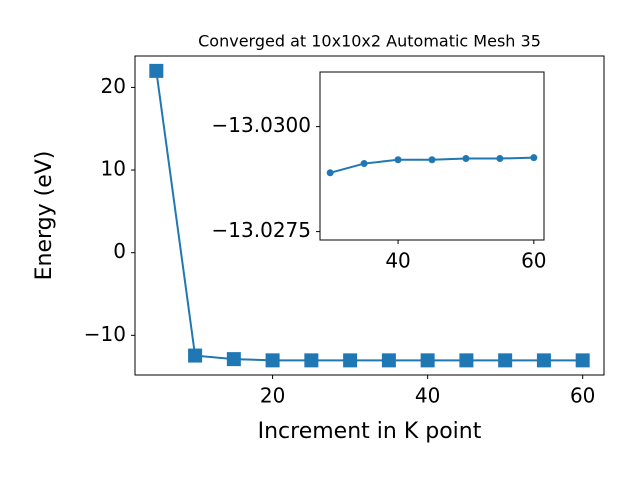 This screenshot has height=480, width=640. What do you see at coordinates (113, 86) in the screenshot?
I see `y-tick-label: 20` at bounding box center [113, 86].